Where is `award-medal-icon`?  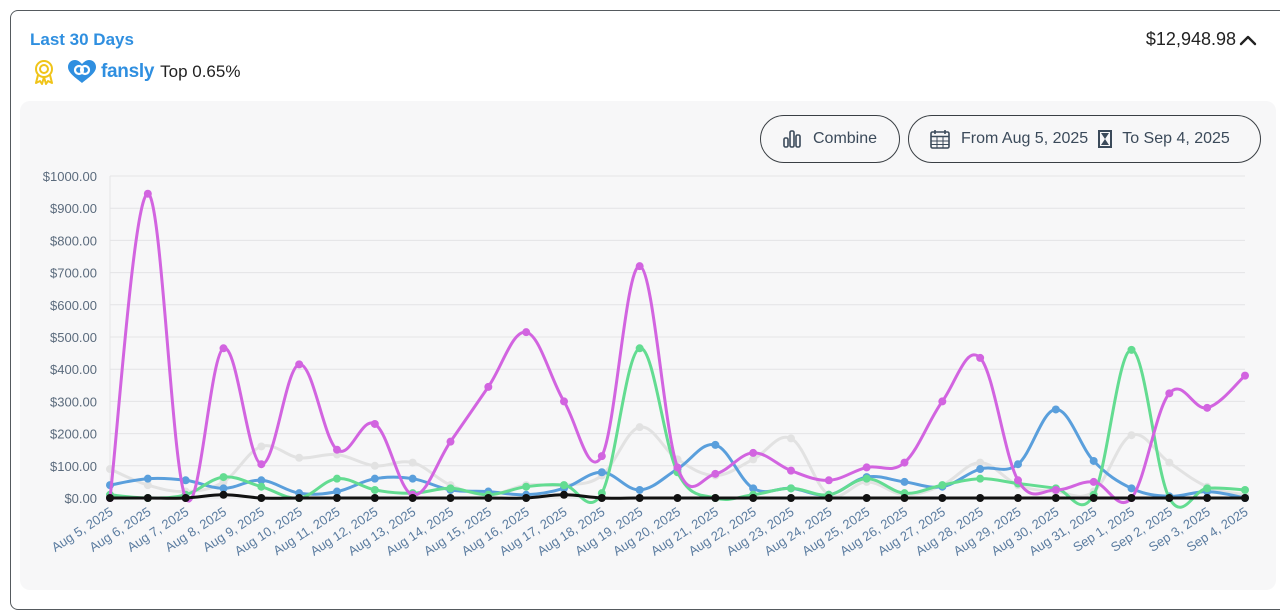 award-medal-icon is located at coordinates (44, 72).